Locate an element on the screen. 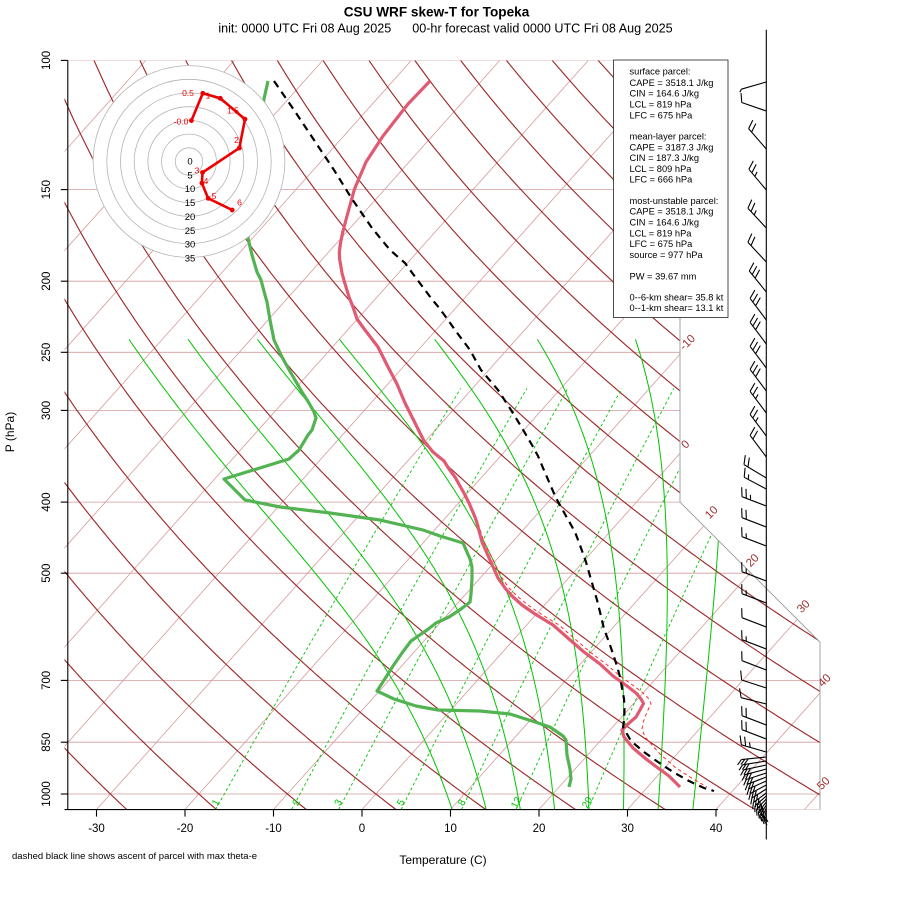  svg-text: 0--6-km shear= 35.8 kt is located at coordinates (677, 298).